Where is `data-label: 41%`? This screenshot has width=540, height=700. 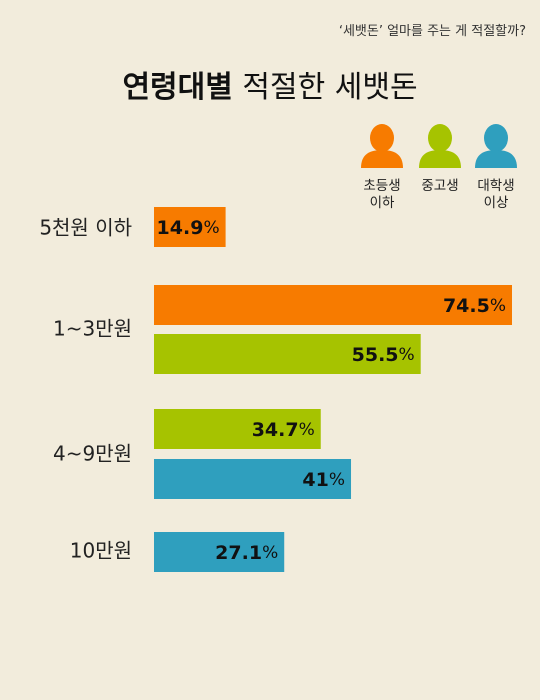
data-label: 41% is located at coordinates (323, 480).